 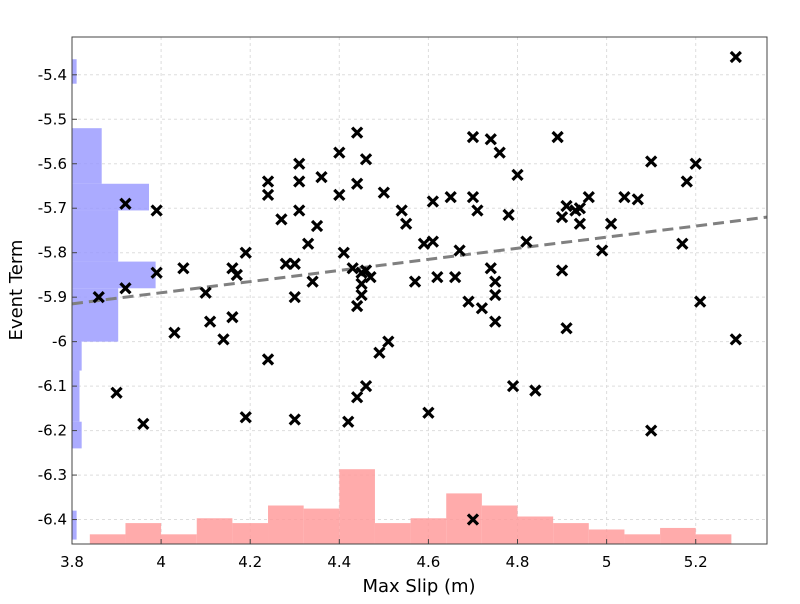 I want to click on trend-line-group, so click(x=419, y=260).